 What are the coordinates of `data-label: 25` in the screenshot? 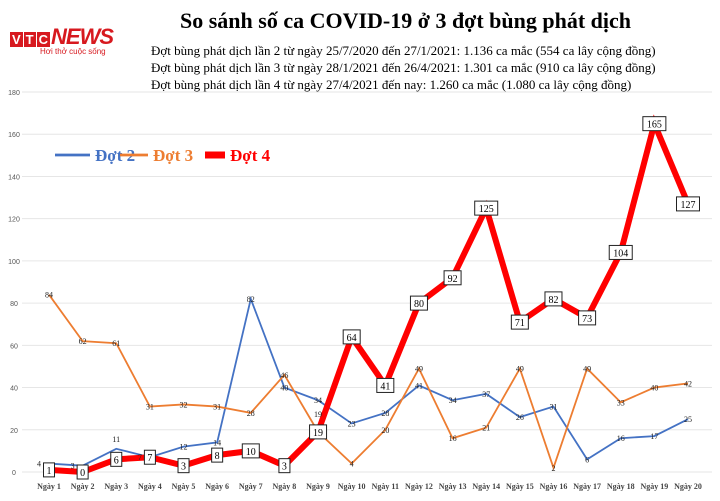 It's located at (688, 419).